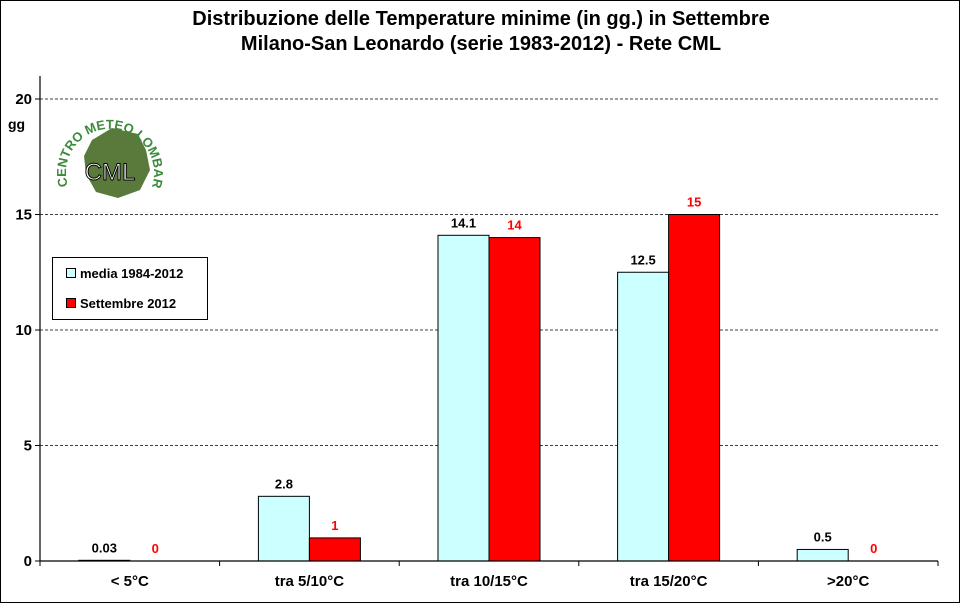  What do you see at coordinates (110, 172) in the screenshot?
I see `logo-center-text: CML` at bounding box center [110, 172].